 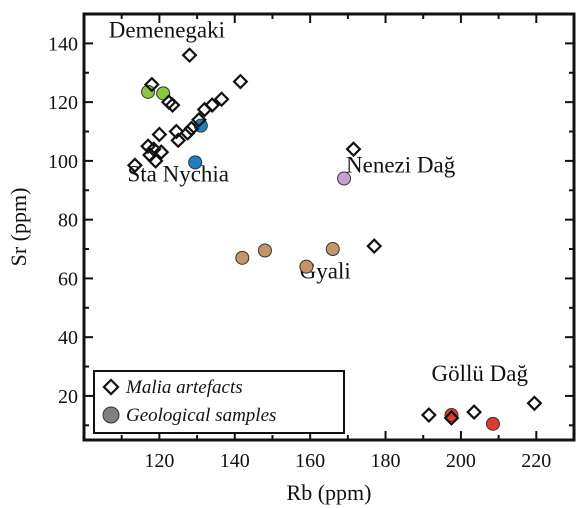 What do you see at coordinates (111, 415) in the screenshot?
I see `legend-marker-circle` at bounding box center [111, 415].